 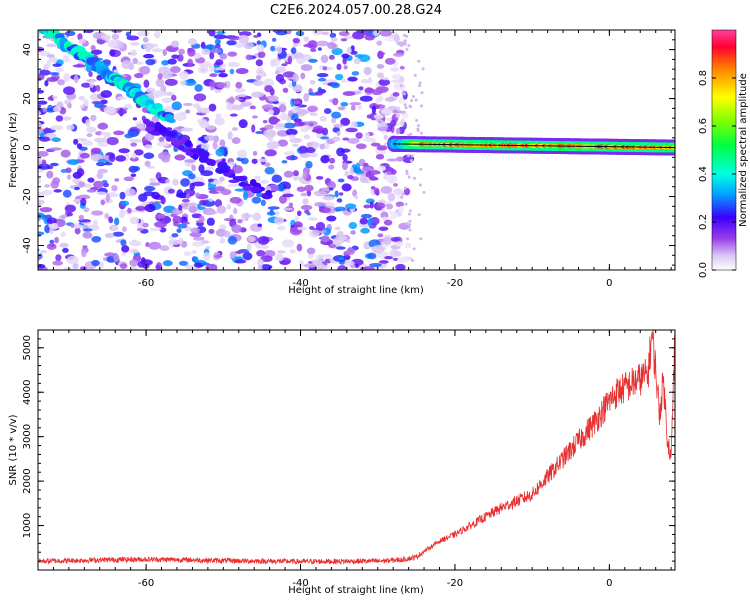 What do you see at coordinates (703, 126) in the screenshot?
I see `colorbar-tick-label: 0.6` at bounding box center [703, 126].